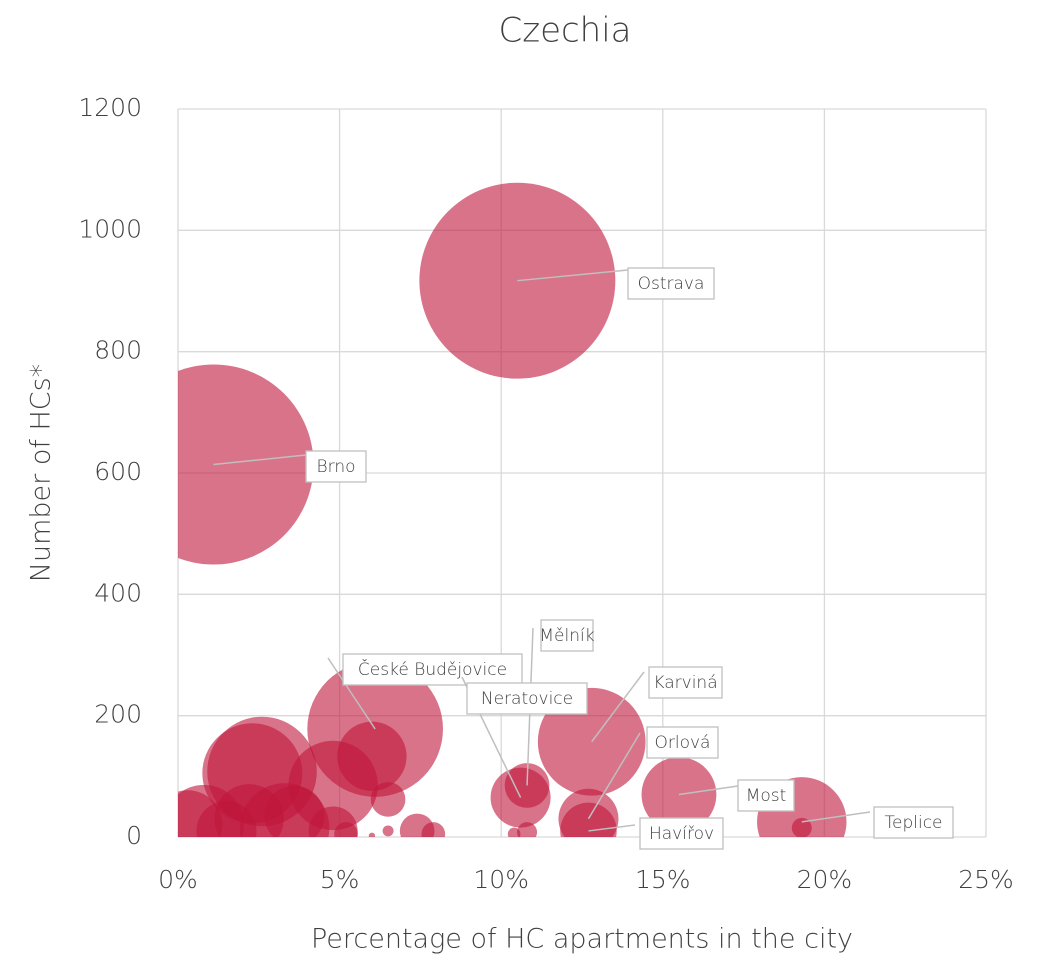 Image resolution: width=1040 pixels, height=961 pixels. I want to click on x-tick-label: 20%, so click(825, 879).